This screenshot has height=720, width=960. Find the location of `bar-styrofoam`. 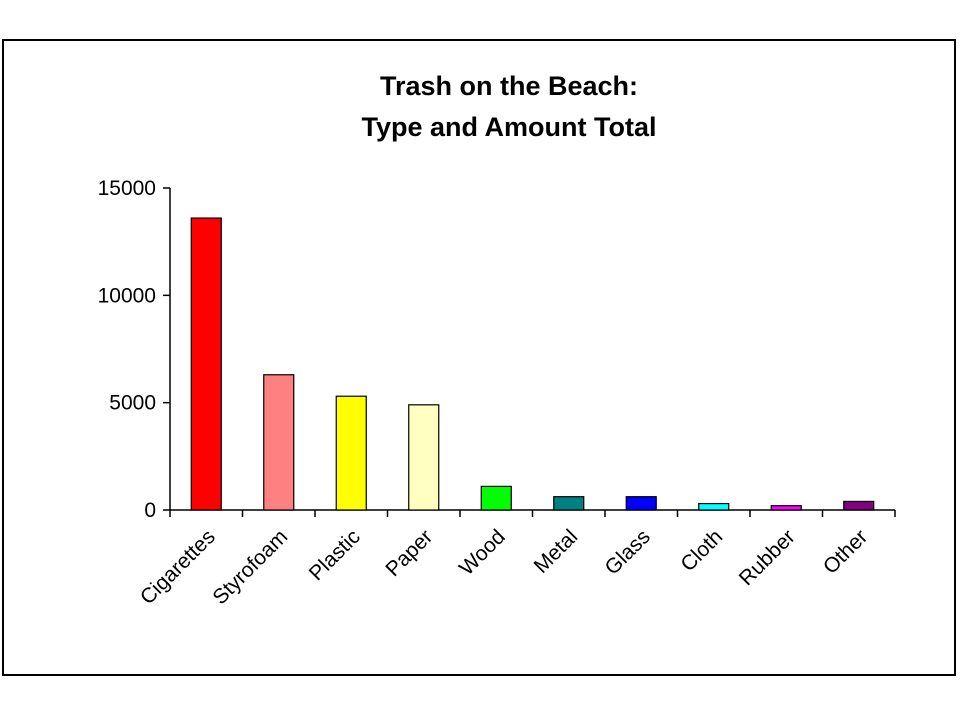

bar-styrofoam is located at coordinates (279, 442).